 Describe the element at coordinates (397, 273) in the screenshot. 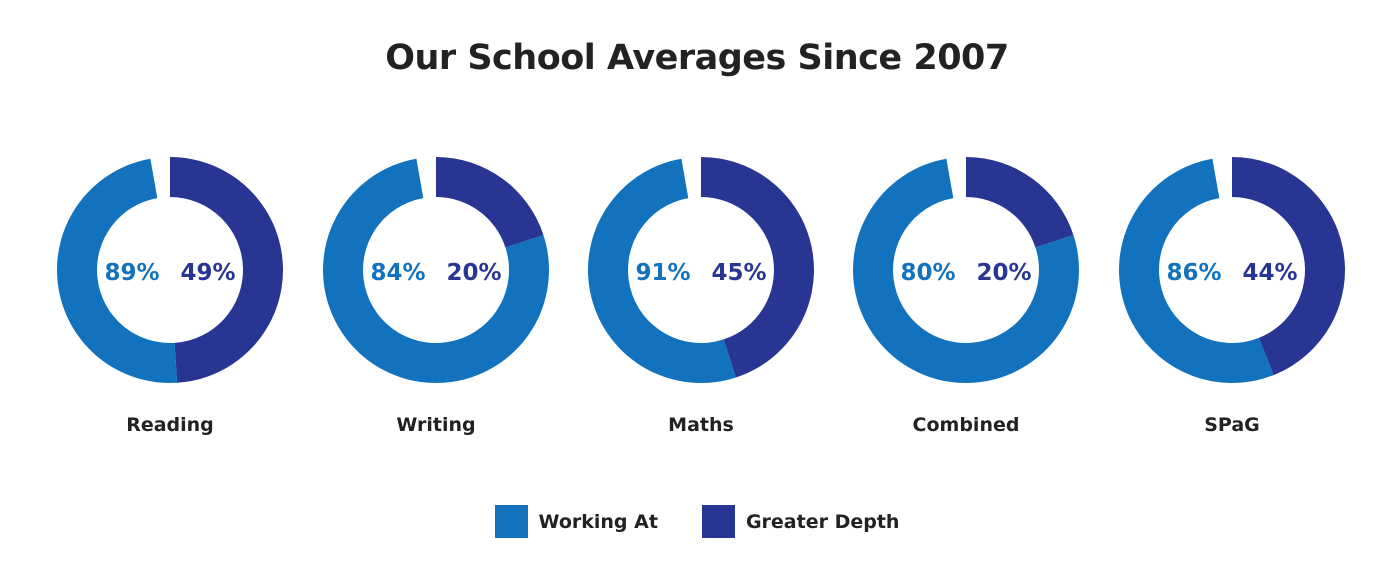

I see `value-label-working-at-writing: 84%` at that location.